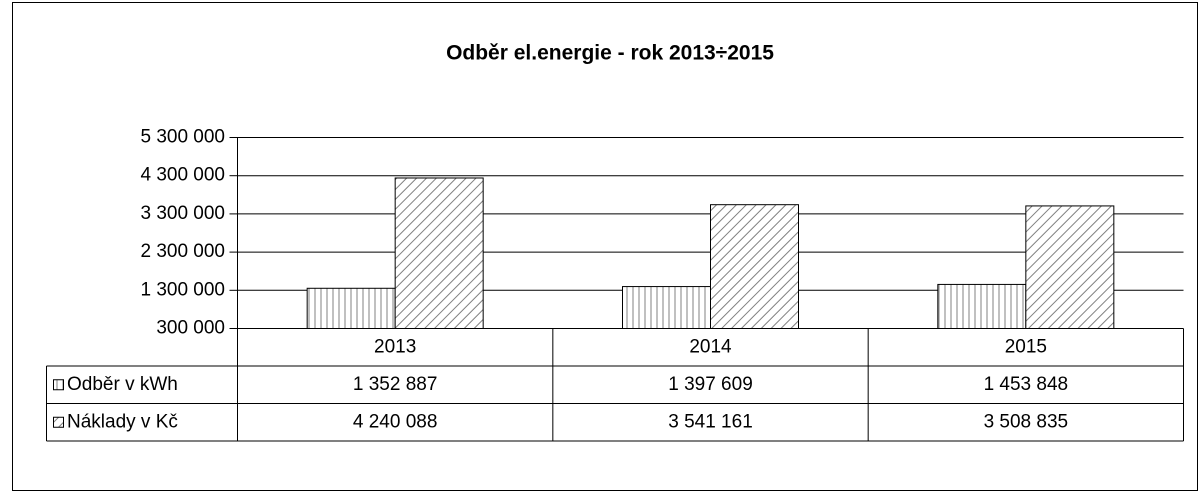  I want to click on x-tick-label: 2013, so click(395, 346).